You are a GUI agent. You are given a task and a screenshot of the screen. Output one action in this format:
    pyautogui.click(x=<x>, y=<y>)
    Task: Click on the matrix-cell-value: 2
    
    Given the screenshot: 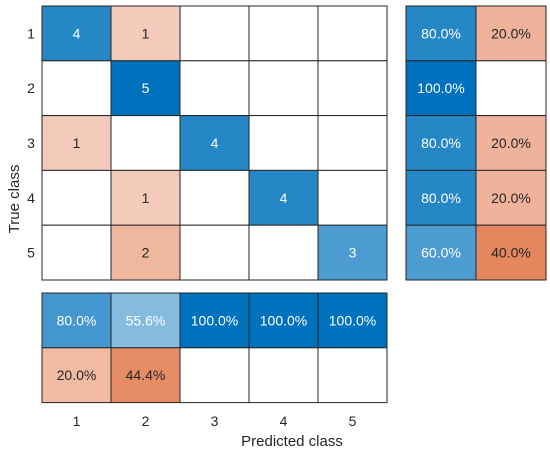 What is the action you would take?
    pyautogui.click(x=146, y=253)
    